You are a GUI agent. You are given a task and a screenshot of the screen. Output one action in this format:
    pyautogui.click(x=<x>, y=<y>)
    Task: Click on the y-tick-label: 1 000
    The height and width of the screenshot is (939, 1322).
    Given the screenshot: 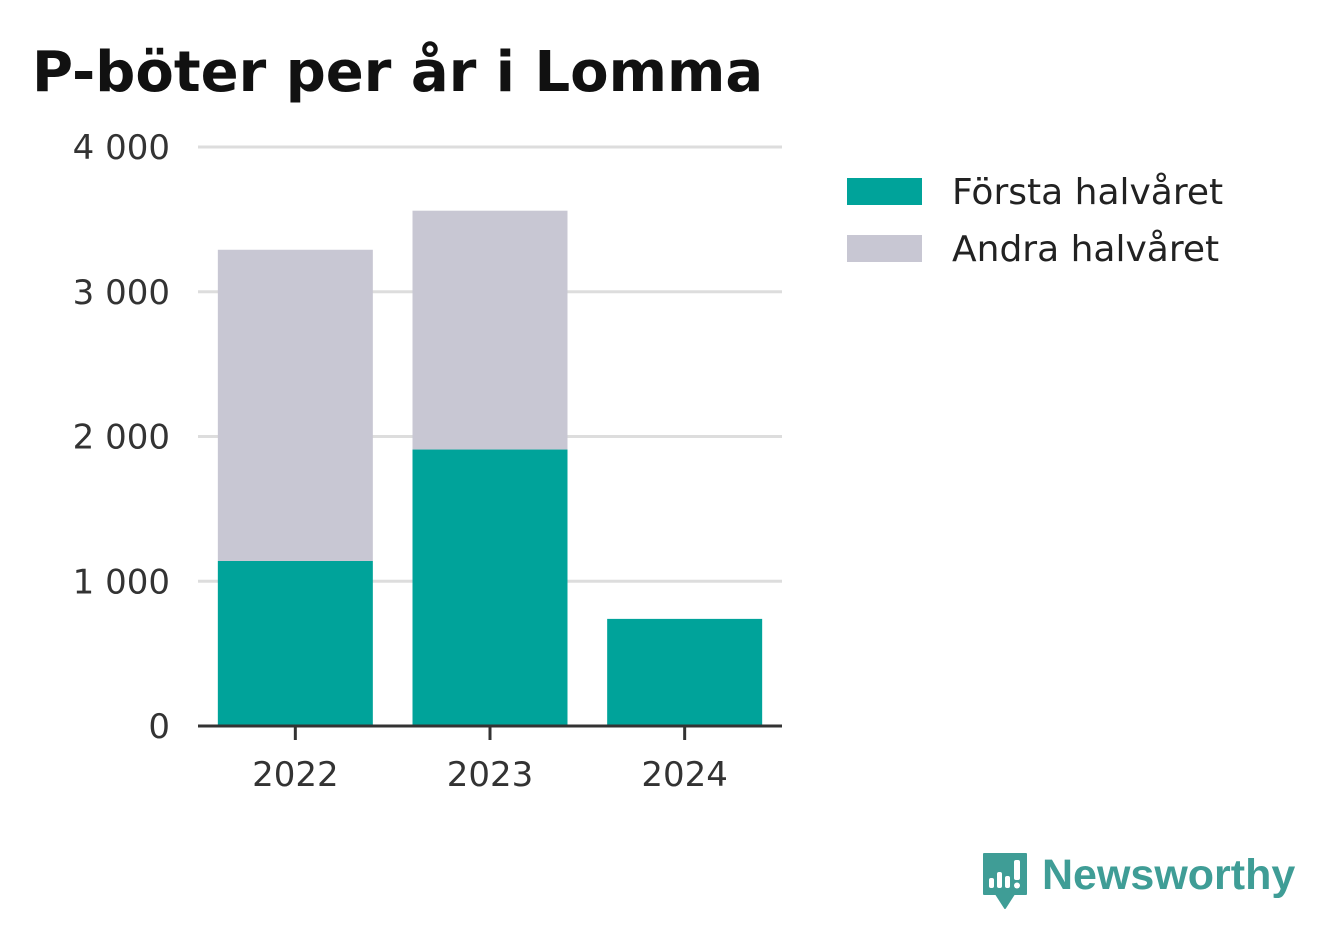 What is the action you would take?
    pyautogui.click(x=121, y=582)
    